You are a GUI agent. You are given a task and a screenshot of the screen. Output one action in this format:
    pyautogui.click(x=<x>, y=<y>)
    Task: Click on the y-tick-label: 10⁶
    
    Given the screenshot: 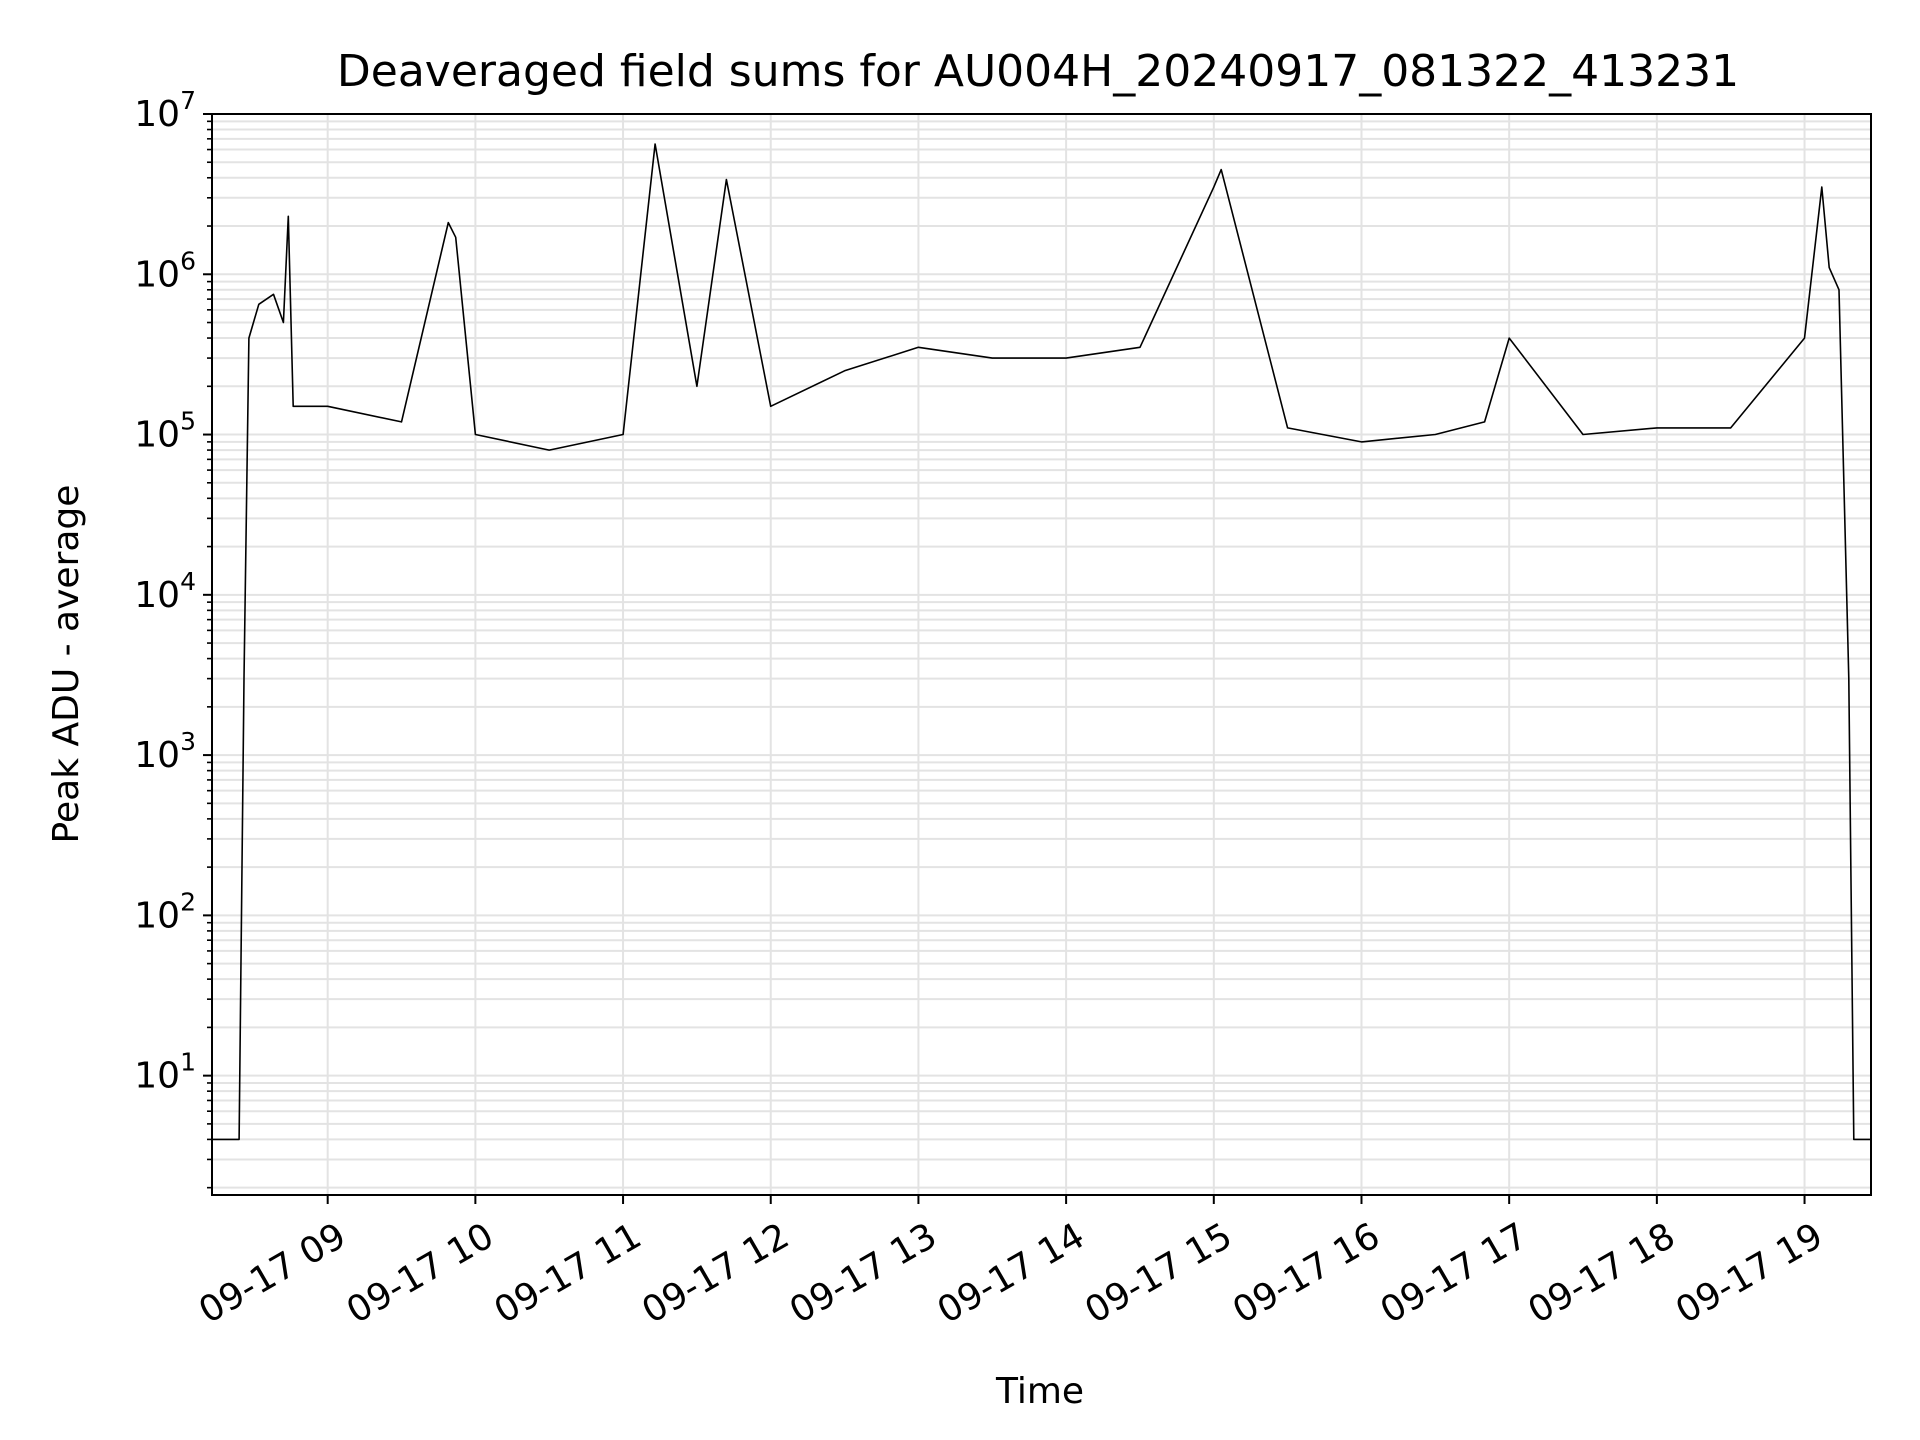 What is the action you would take?
    pyautogui.click(x=165, y=270)
    